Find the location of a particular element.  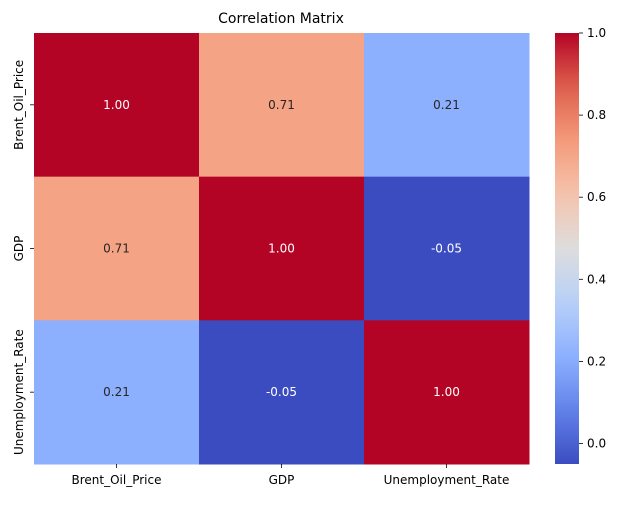

cell-value-label-r0-c2: 0.21 is located at coordinates (446, 105).